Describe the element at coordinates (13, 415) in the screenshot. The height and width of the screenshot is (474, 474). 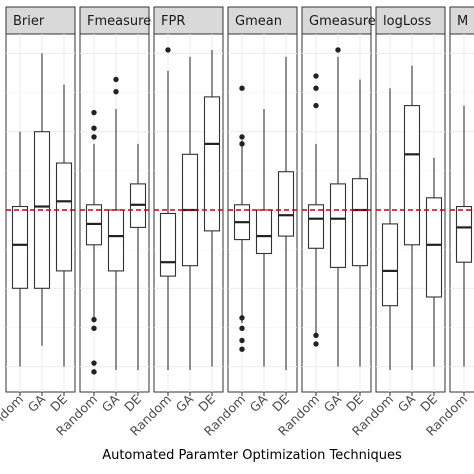
I see `x-tick-label-random: Random` at that location.